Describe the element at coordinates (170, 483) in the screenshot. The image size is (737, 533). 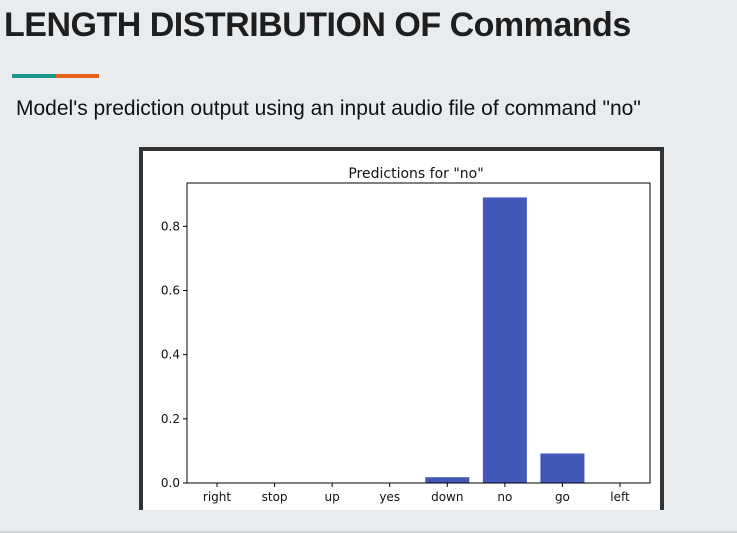
I see `y-tick-label: 0.0` at that location.